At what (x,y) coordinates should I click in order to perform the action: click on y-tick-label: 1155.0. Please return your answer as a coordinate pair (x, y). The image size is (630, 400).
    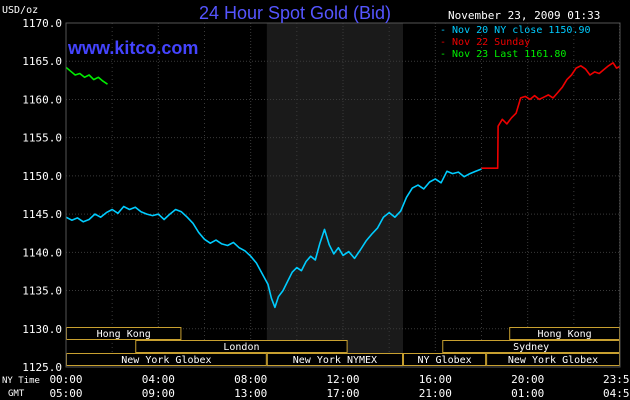
    Looking at the image, I should click on (42, 138).